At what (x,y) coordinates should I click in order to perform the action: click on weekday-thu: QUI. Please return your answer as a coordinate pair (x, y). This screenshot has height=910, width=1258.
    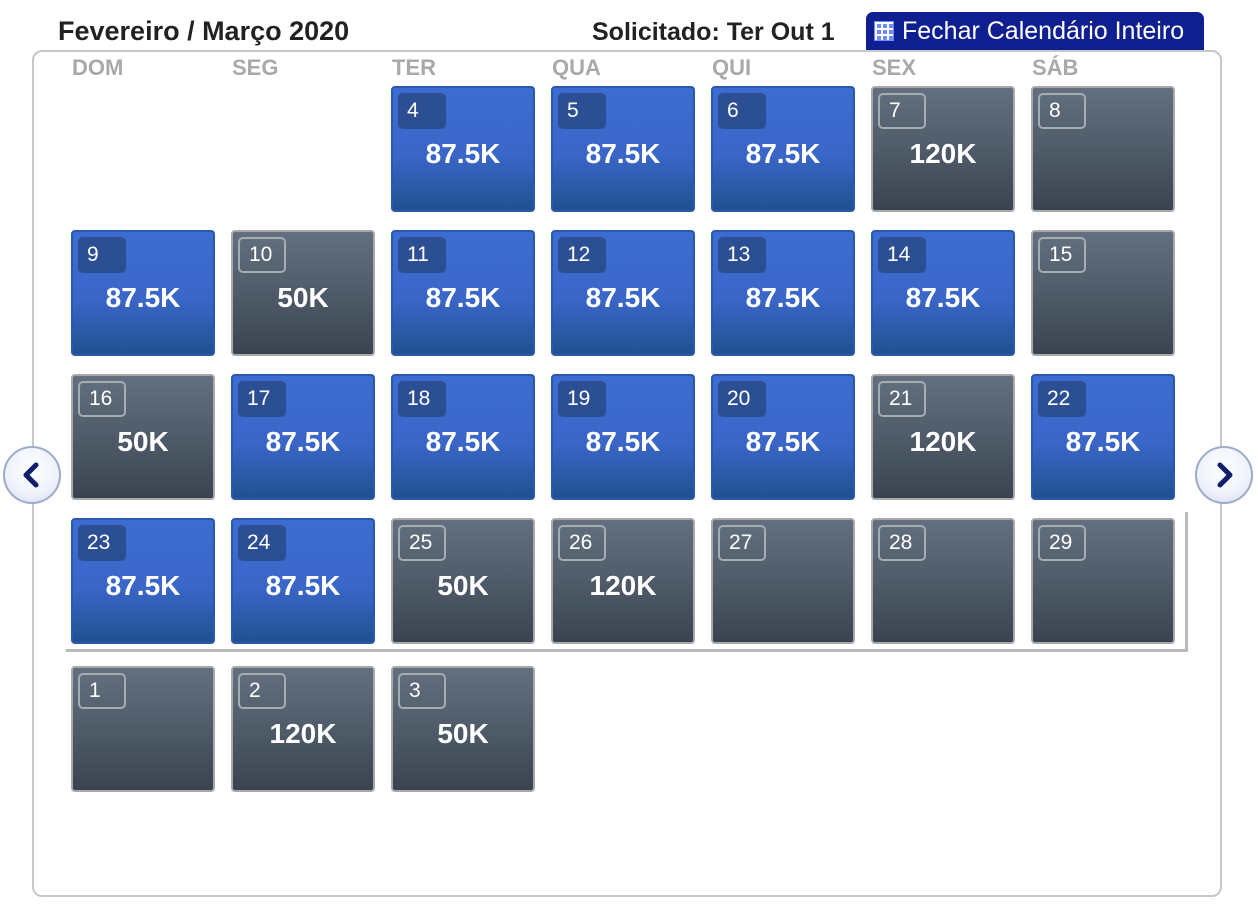
    Looking at the image, I should click on (732, 67).